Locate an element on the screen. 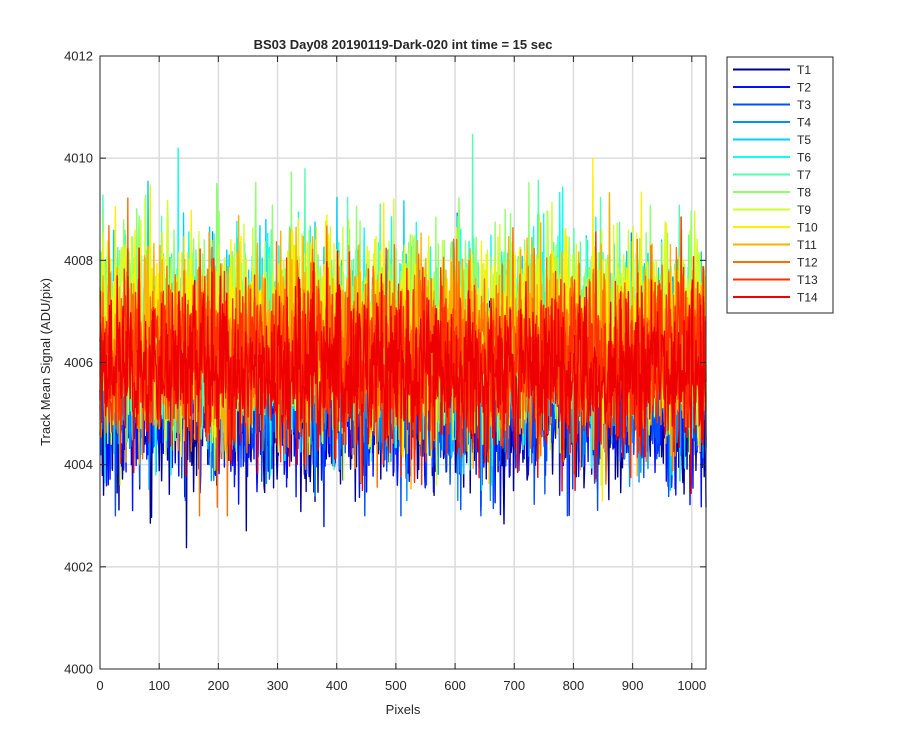  legend-label-t8: T8 is located at coordinates (804, 193).